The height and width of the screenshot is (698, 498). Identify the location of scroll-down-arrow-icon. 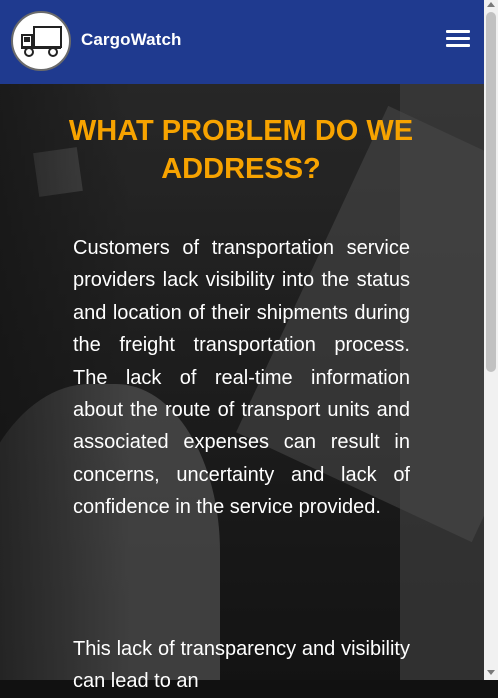
(491, 672).